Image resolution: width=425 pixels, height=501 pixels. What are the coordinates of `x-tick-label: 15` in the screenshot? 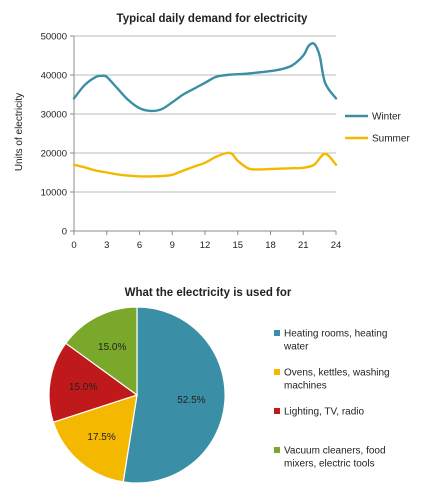 It's located at (237, 245).